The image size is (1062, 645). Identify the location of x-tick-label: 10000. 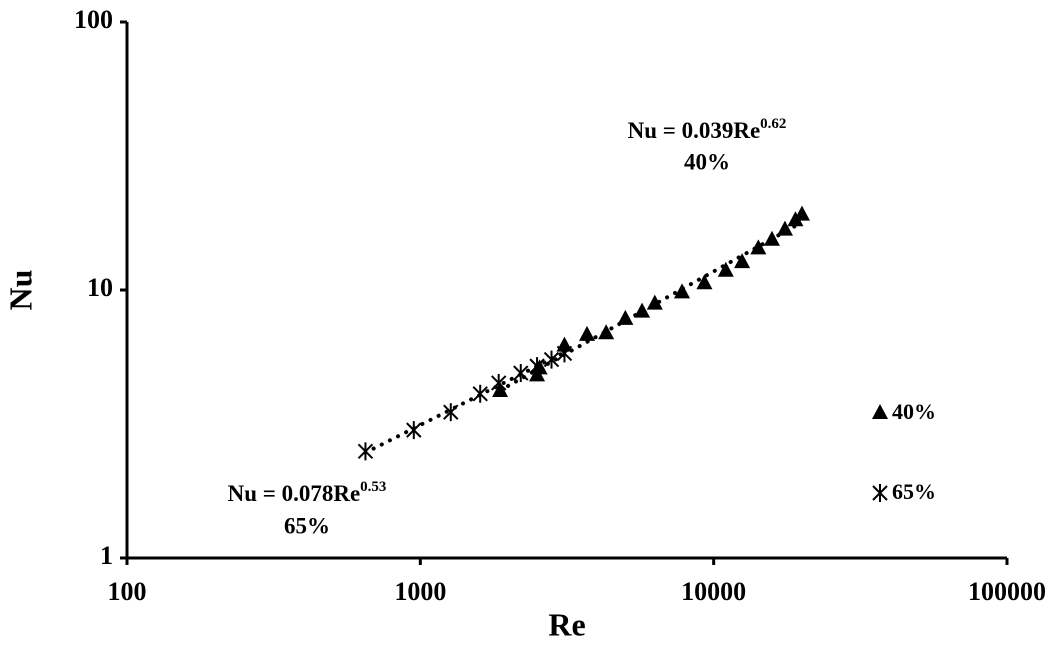
(713, 591).